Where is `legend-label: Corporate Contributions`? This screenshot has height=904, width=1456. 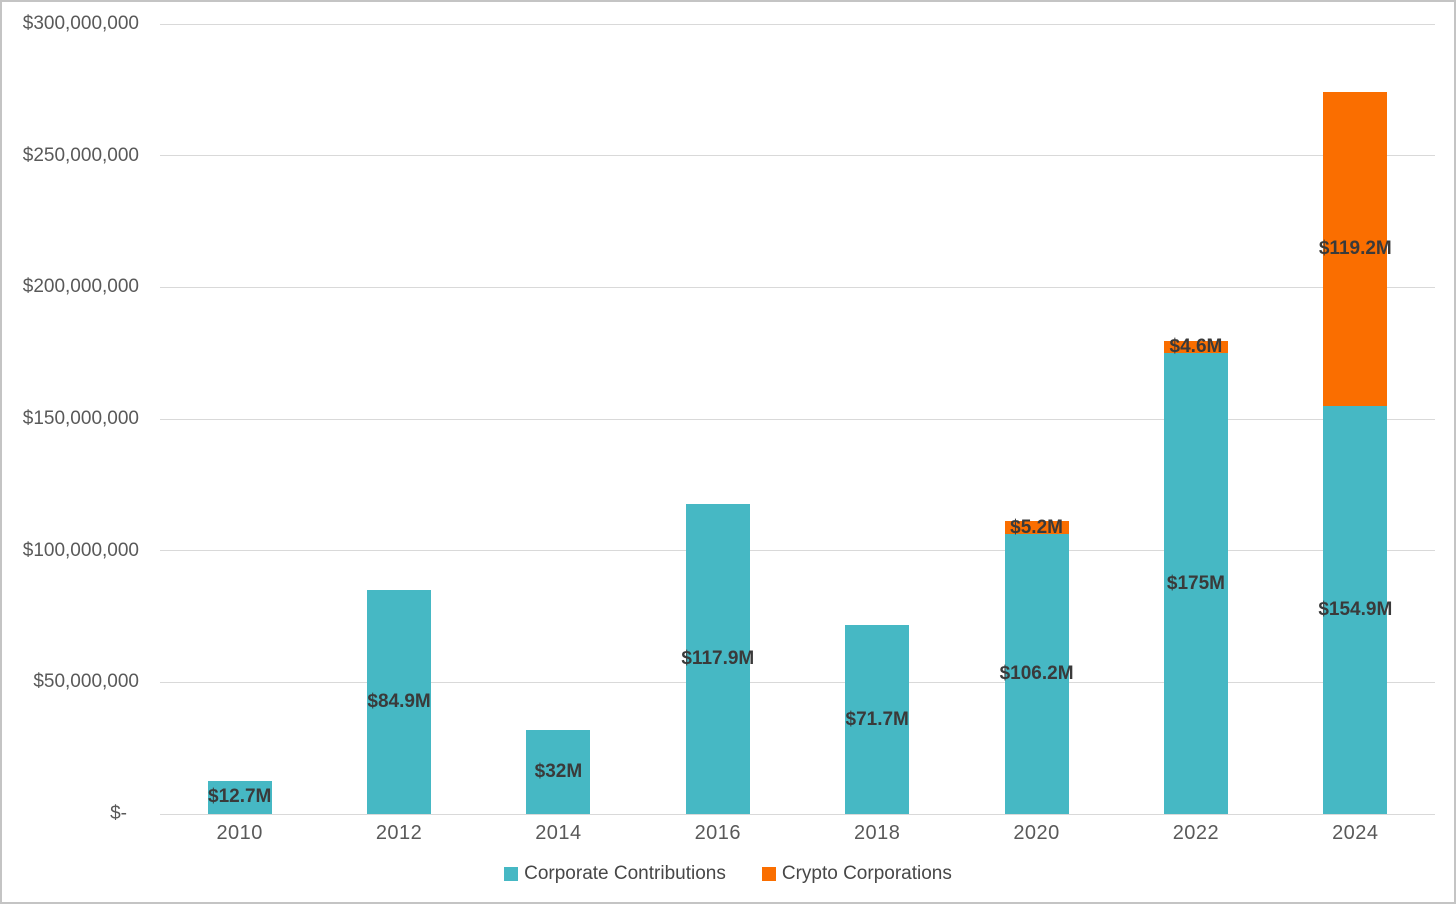 legend-label: Corporate Contributions is located at coordinates (625, 873).